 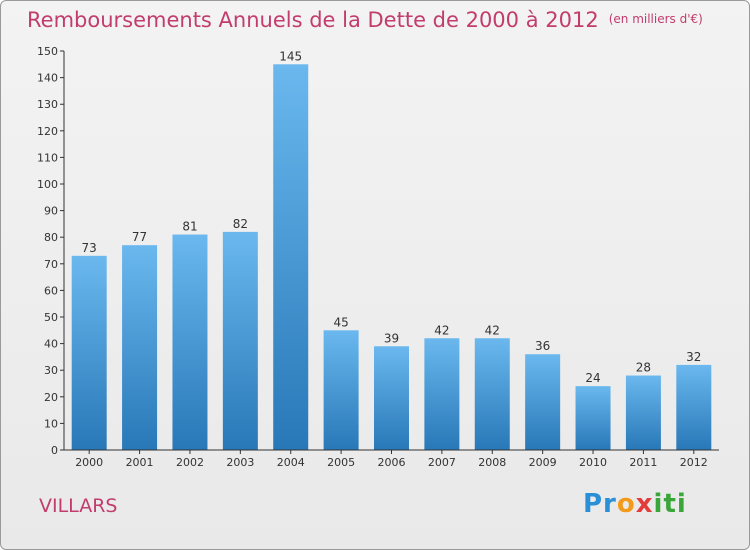 I want to click on y-tick-label-140: 140, so click(x=47, y=78).